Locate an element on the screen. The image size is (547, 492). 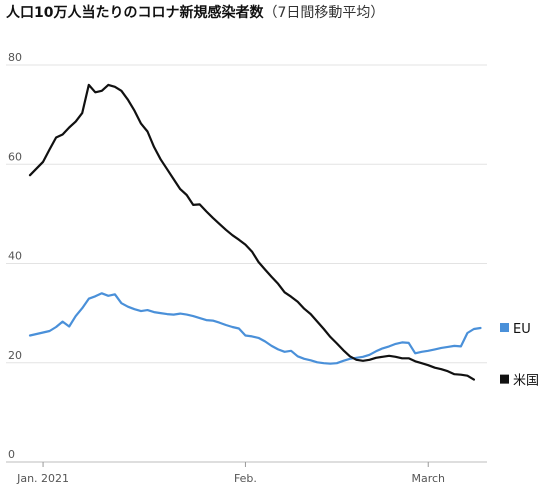
legend: EU 米国 is located at coordinates (519, 355).